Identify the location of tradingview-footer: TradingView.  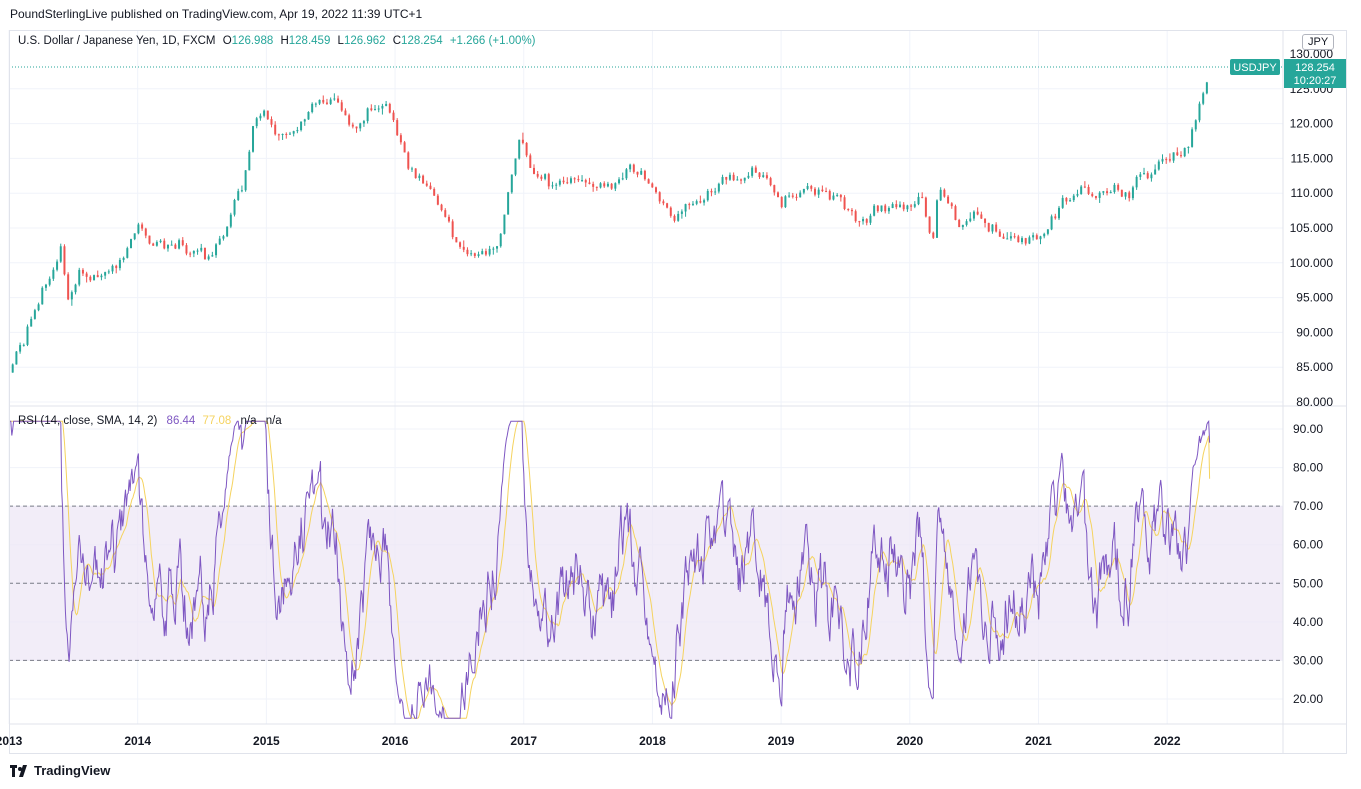
(60, 770).